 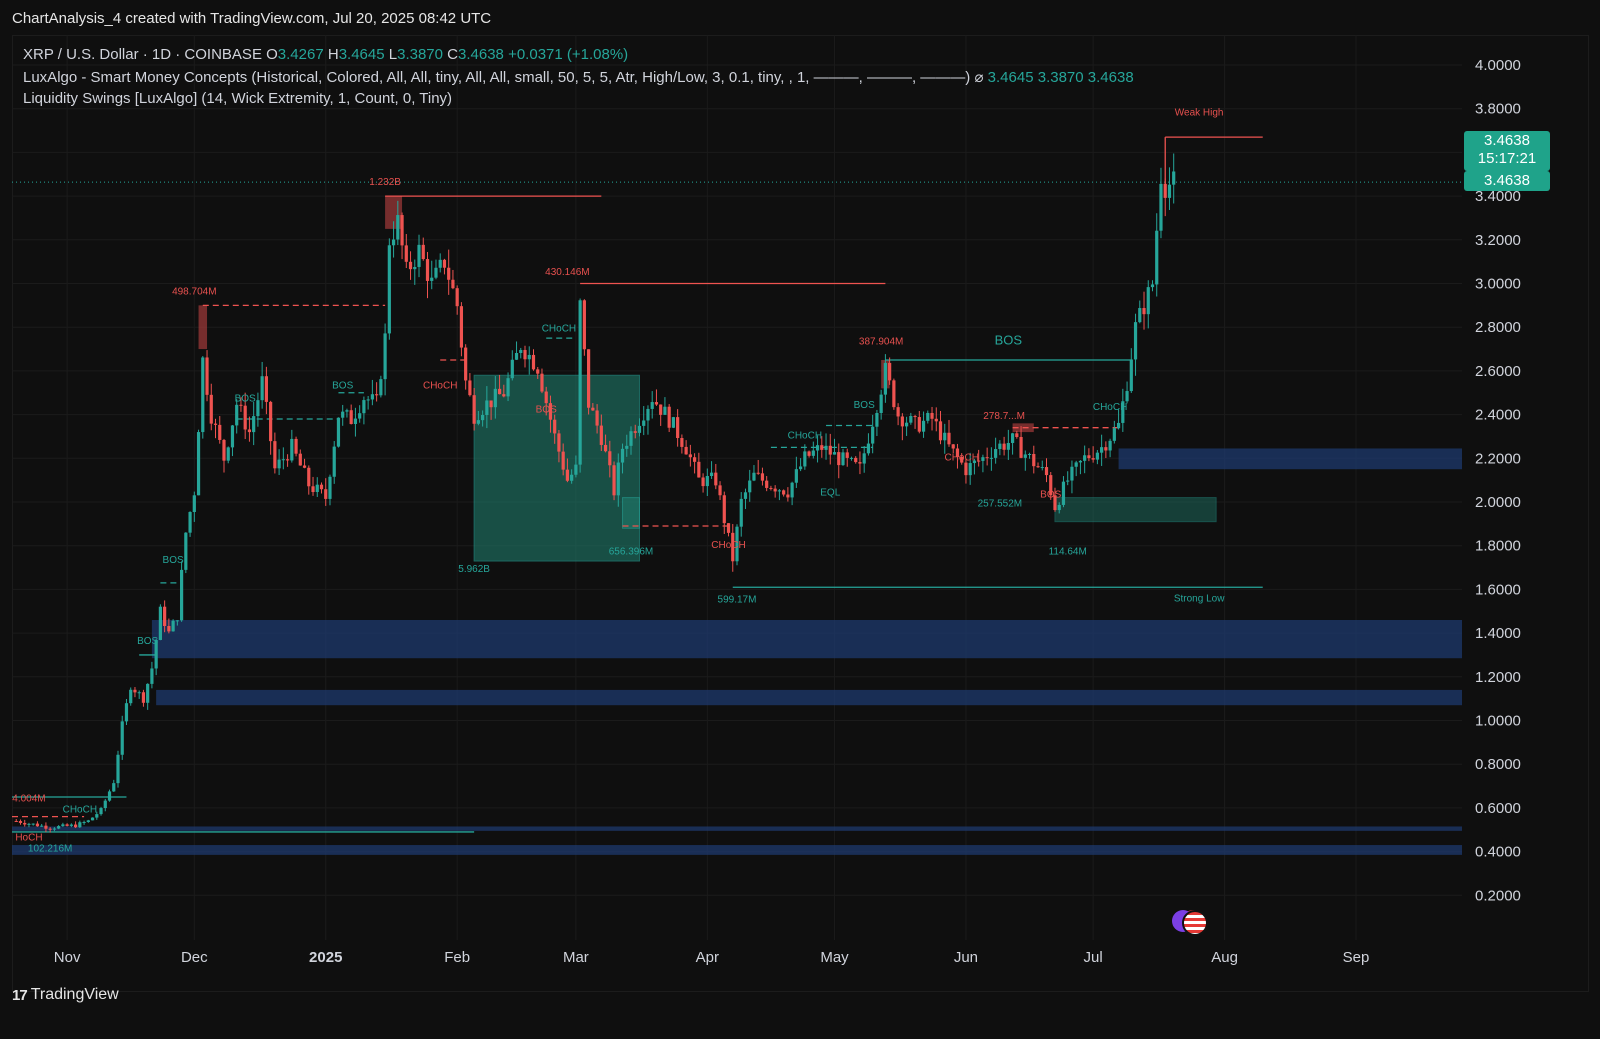 I want to click on low-label: L, so click(x=393, y=54).